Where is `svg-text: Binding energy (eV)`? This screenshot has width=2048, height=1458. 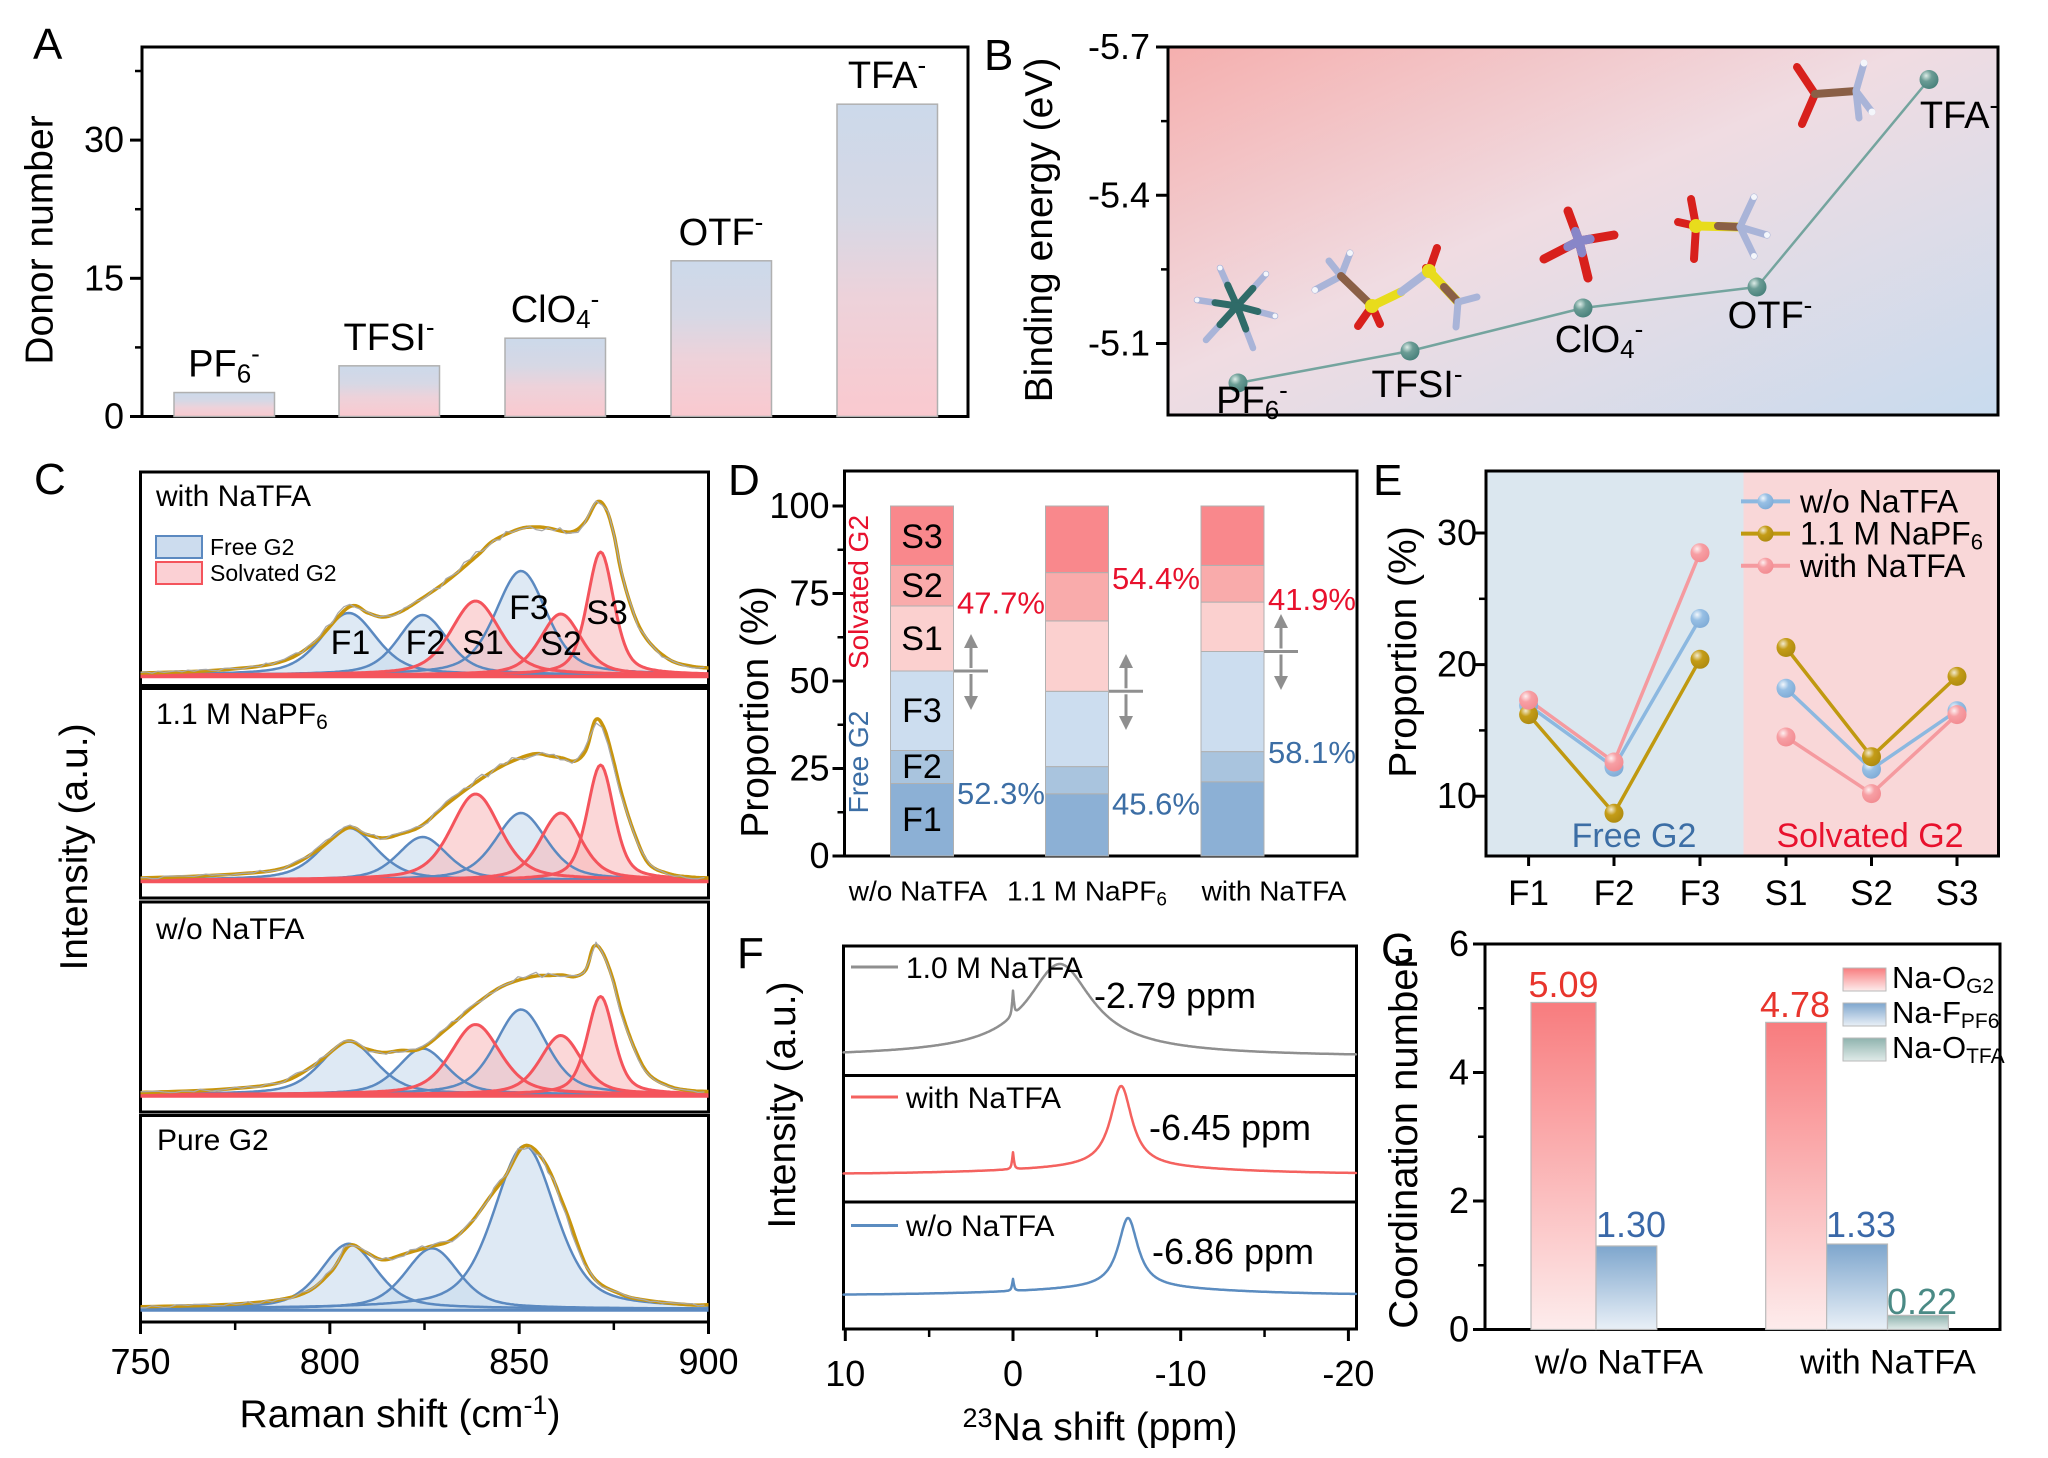
svg-text: Binding energy (eV) is located at coordinates (1039, 230).